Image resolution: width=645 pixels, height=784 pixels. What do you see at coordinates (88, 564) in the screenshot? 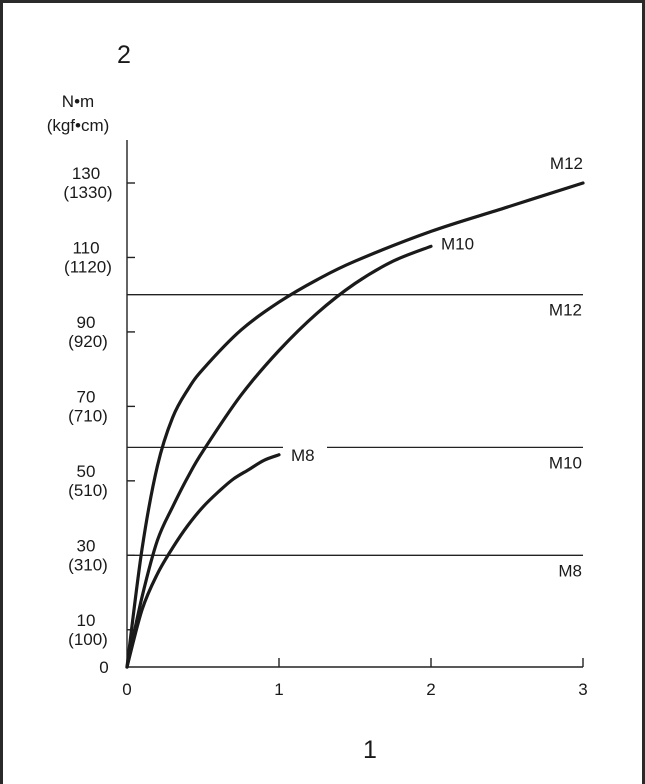
I see `y-tick-sublabel: (310)` at bounding box center [88, 564].